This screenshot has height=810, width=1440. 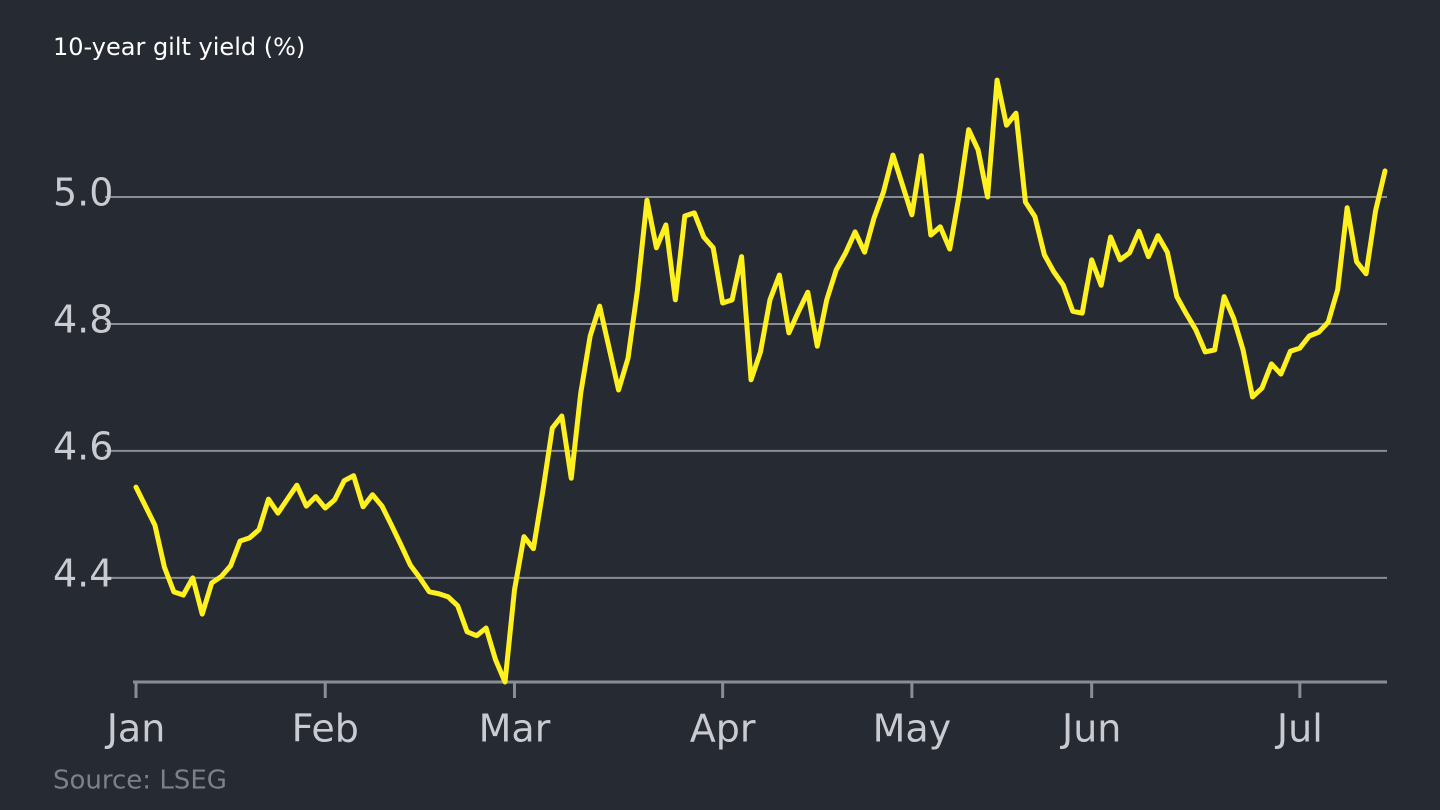 I want to click on x-tick-label: Jun, so click(x=1090, y=729).